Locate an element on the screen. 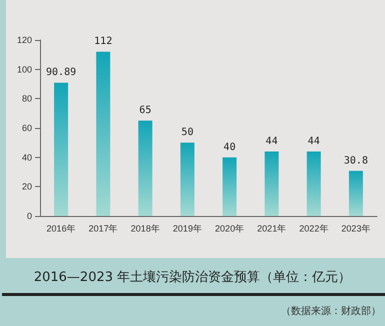  y-tick-label: 100 is located at coordinates (24, 69).